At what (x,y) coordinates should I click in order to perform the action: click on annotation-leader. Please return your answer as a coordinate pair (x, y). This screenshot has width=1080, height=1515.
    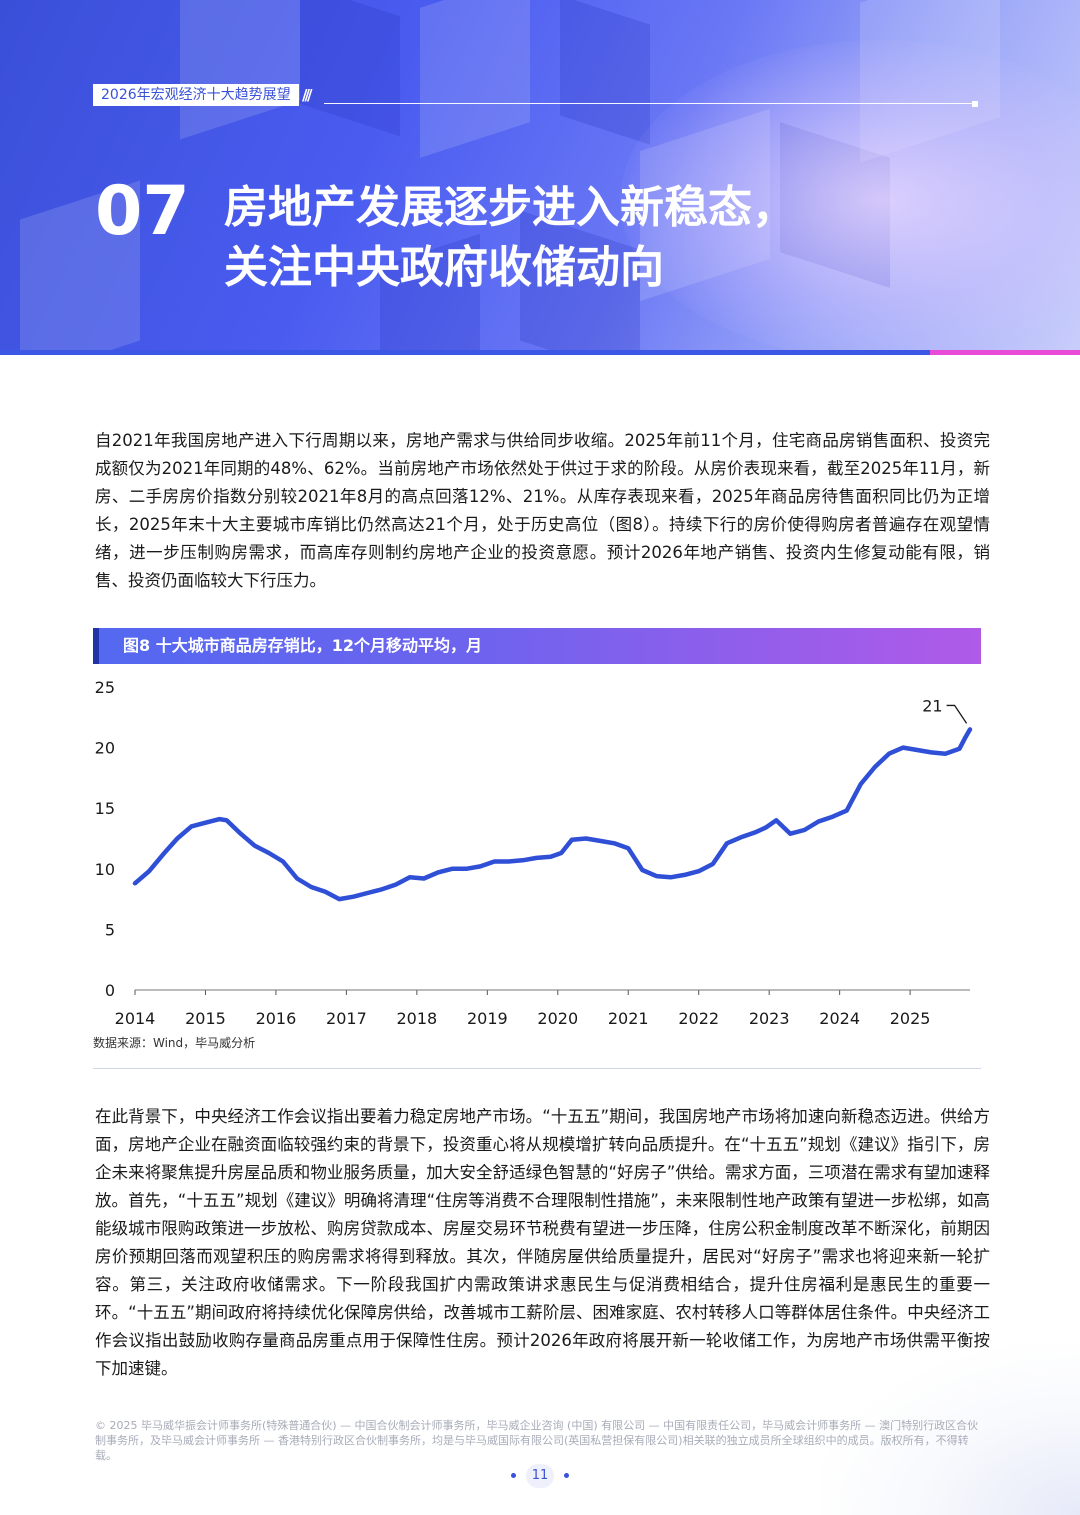
    Looking at the image, I should click on (957, 714).